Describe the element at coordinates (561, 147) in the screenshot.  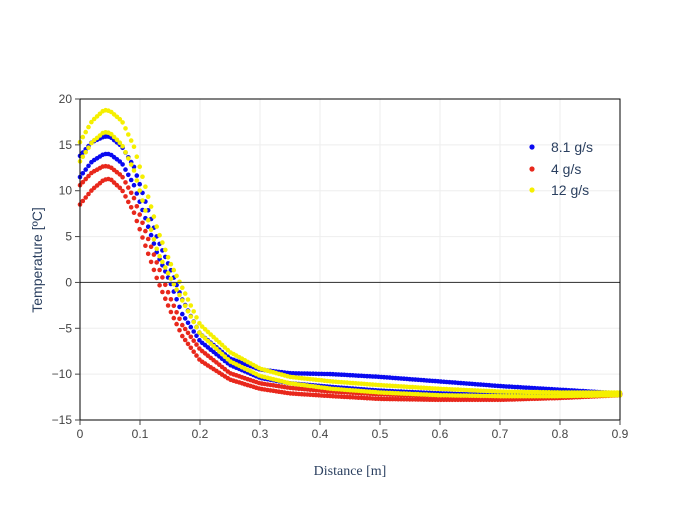
I see `legend-item-0: 8.1 g/s` at that location.